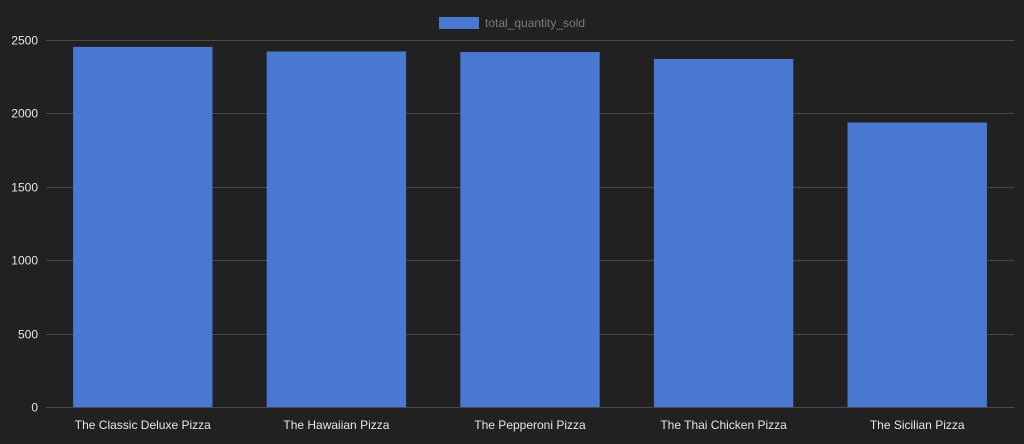 Image resolution: width=1024 pixels, height=444 pixels. I want to click on x-tick-label: The Classic Deluxe Pizza, so click(143, 425).